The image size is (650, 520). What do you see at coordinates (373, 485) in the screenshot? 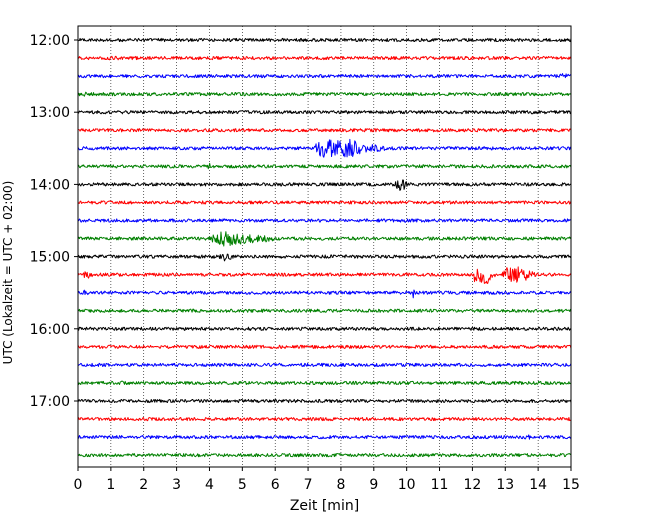
I see `x-tick-label: 9` at bounding box center [373, 485].